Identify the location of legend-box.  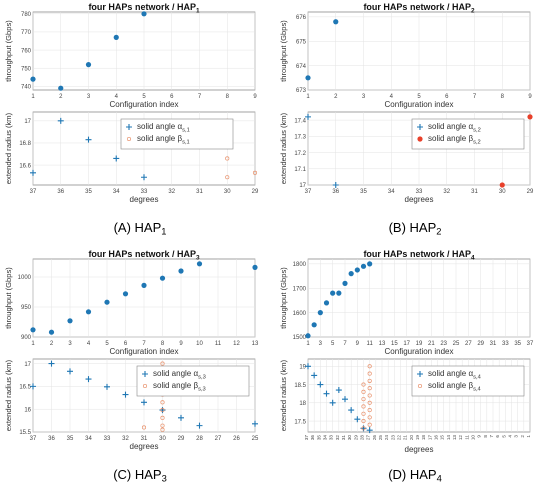
(468, 381).